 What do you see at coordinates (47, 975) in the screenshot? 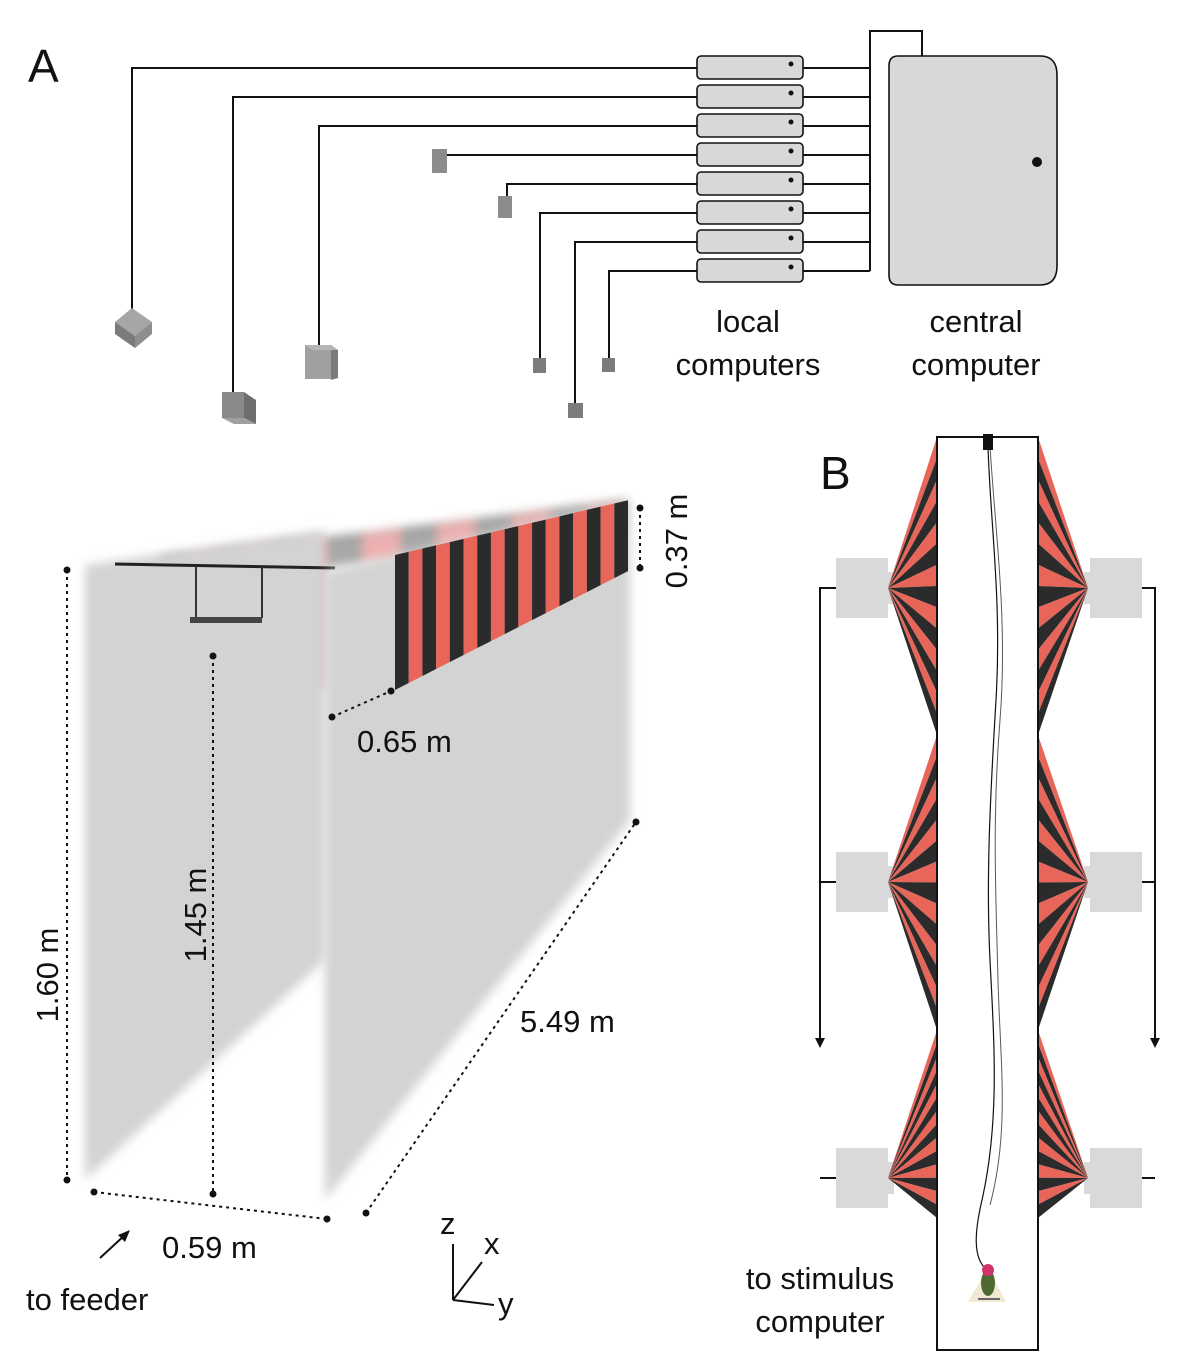
I see `tunnel-height-label: 1.60 m` at bounding box center [47, 975].